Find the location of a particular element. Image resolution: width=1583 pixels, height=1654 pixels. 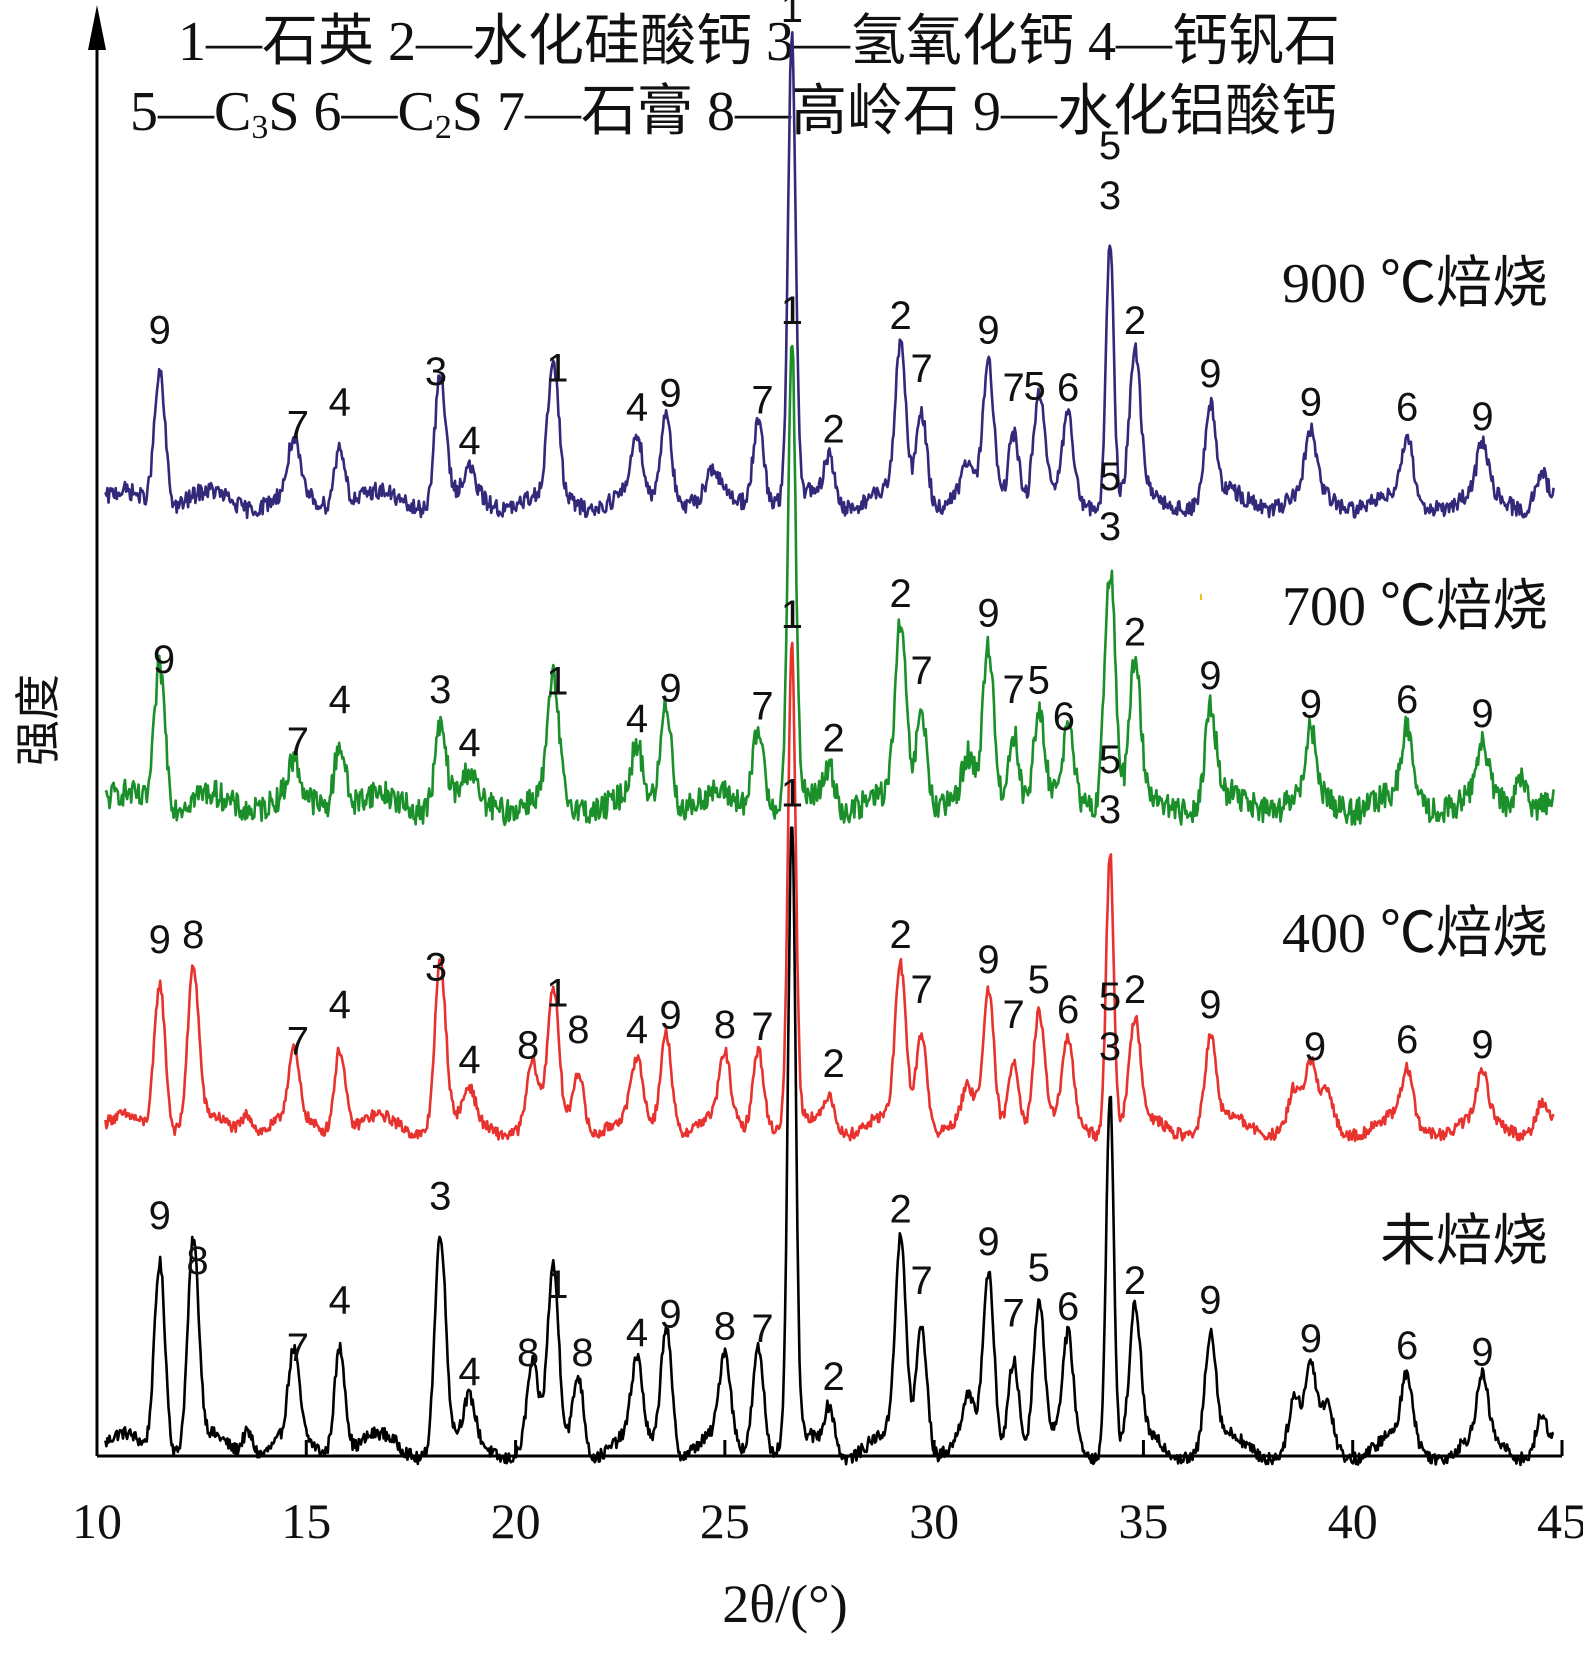

legend-subscript: 2 is located at coordinates (443, 127).